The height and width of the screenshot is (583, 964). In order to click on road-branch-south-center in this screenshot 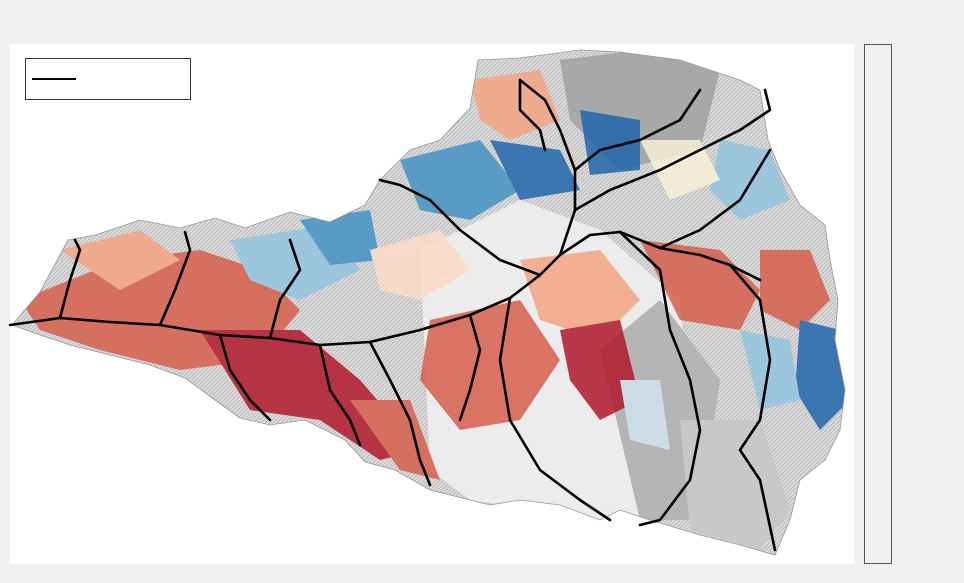, I will do `click(555, 409)`.